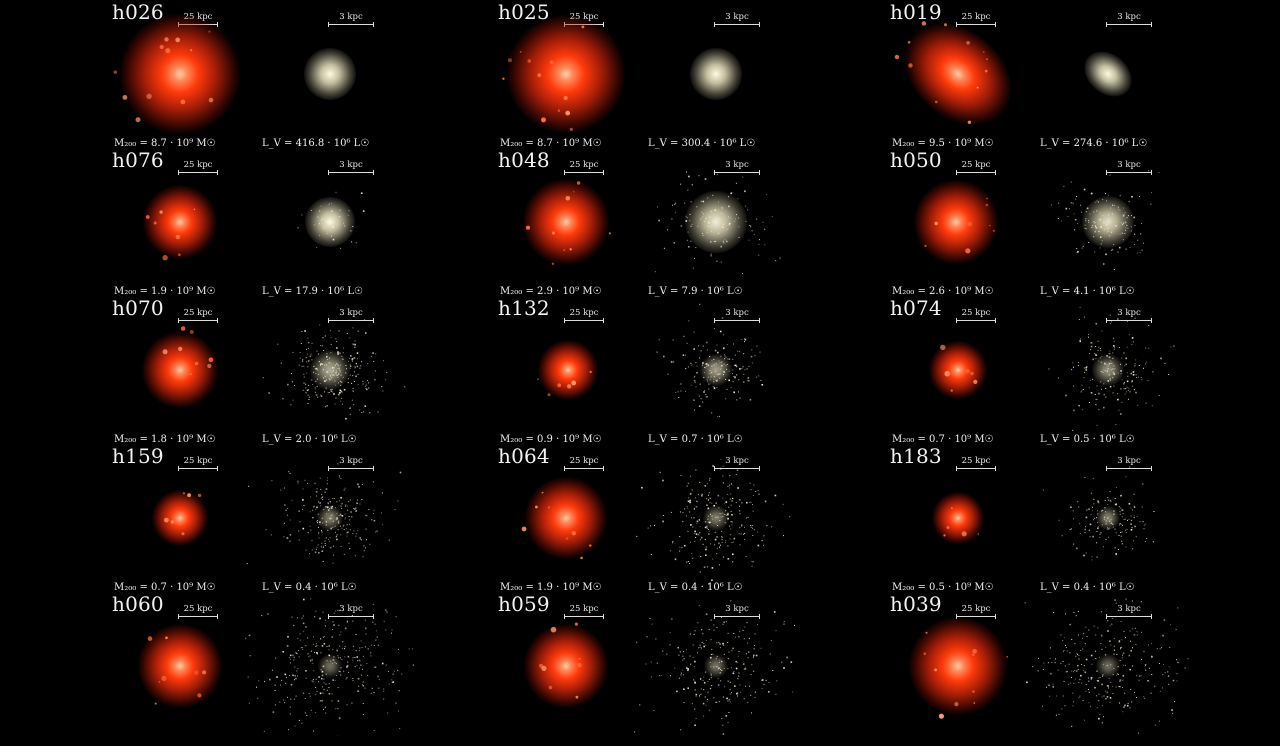 The image size is (1280, 746). I want to click on halo-id-label: h050, so click(916, 160).